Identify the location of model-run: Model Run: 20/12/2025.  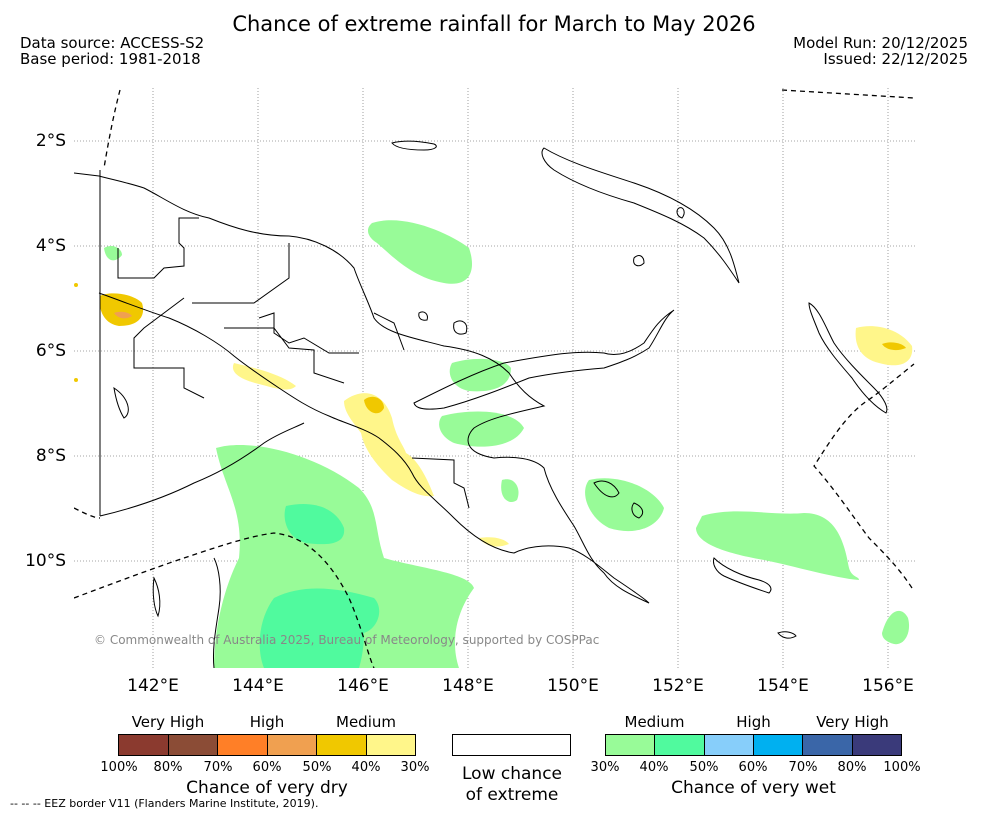
(880, 43).